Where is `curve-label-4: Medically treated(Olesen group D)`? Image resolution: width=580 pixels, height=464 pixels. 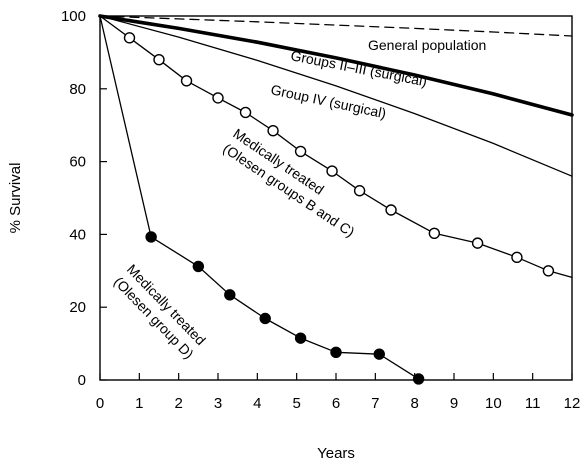
curve-label-4: Medically treated(Olesen group D) is located at coordinates (160, 311).